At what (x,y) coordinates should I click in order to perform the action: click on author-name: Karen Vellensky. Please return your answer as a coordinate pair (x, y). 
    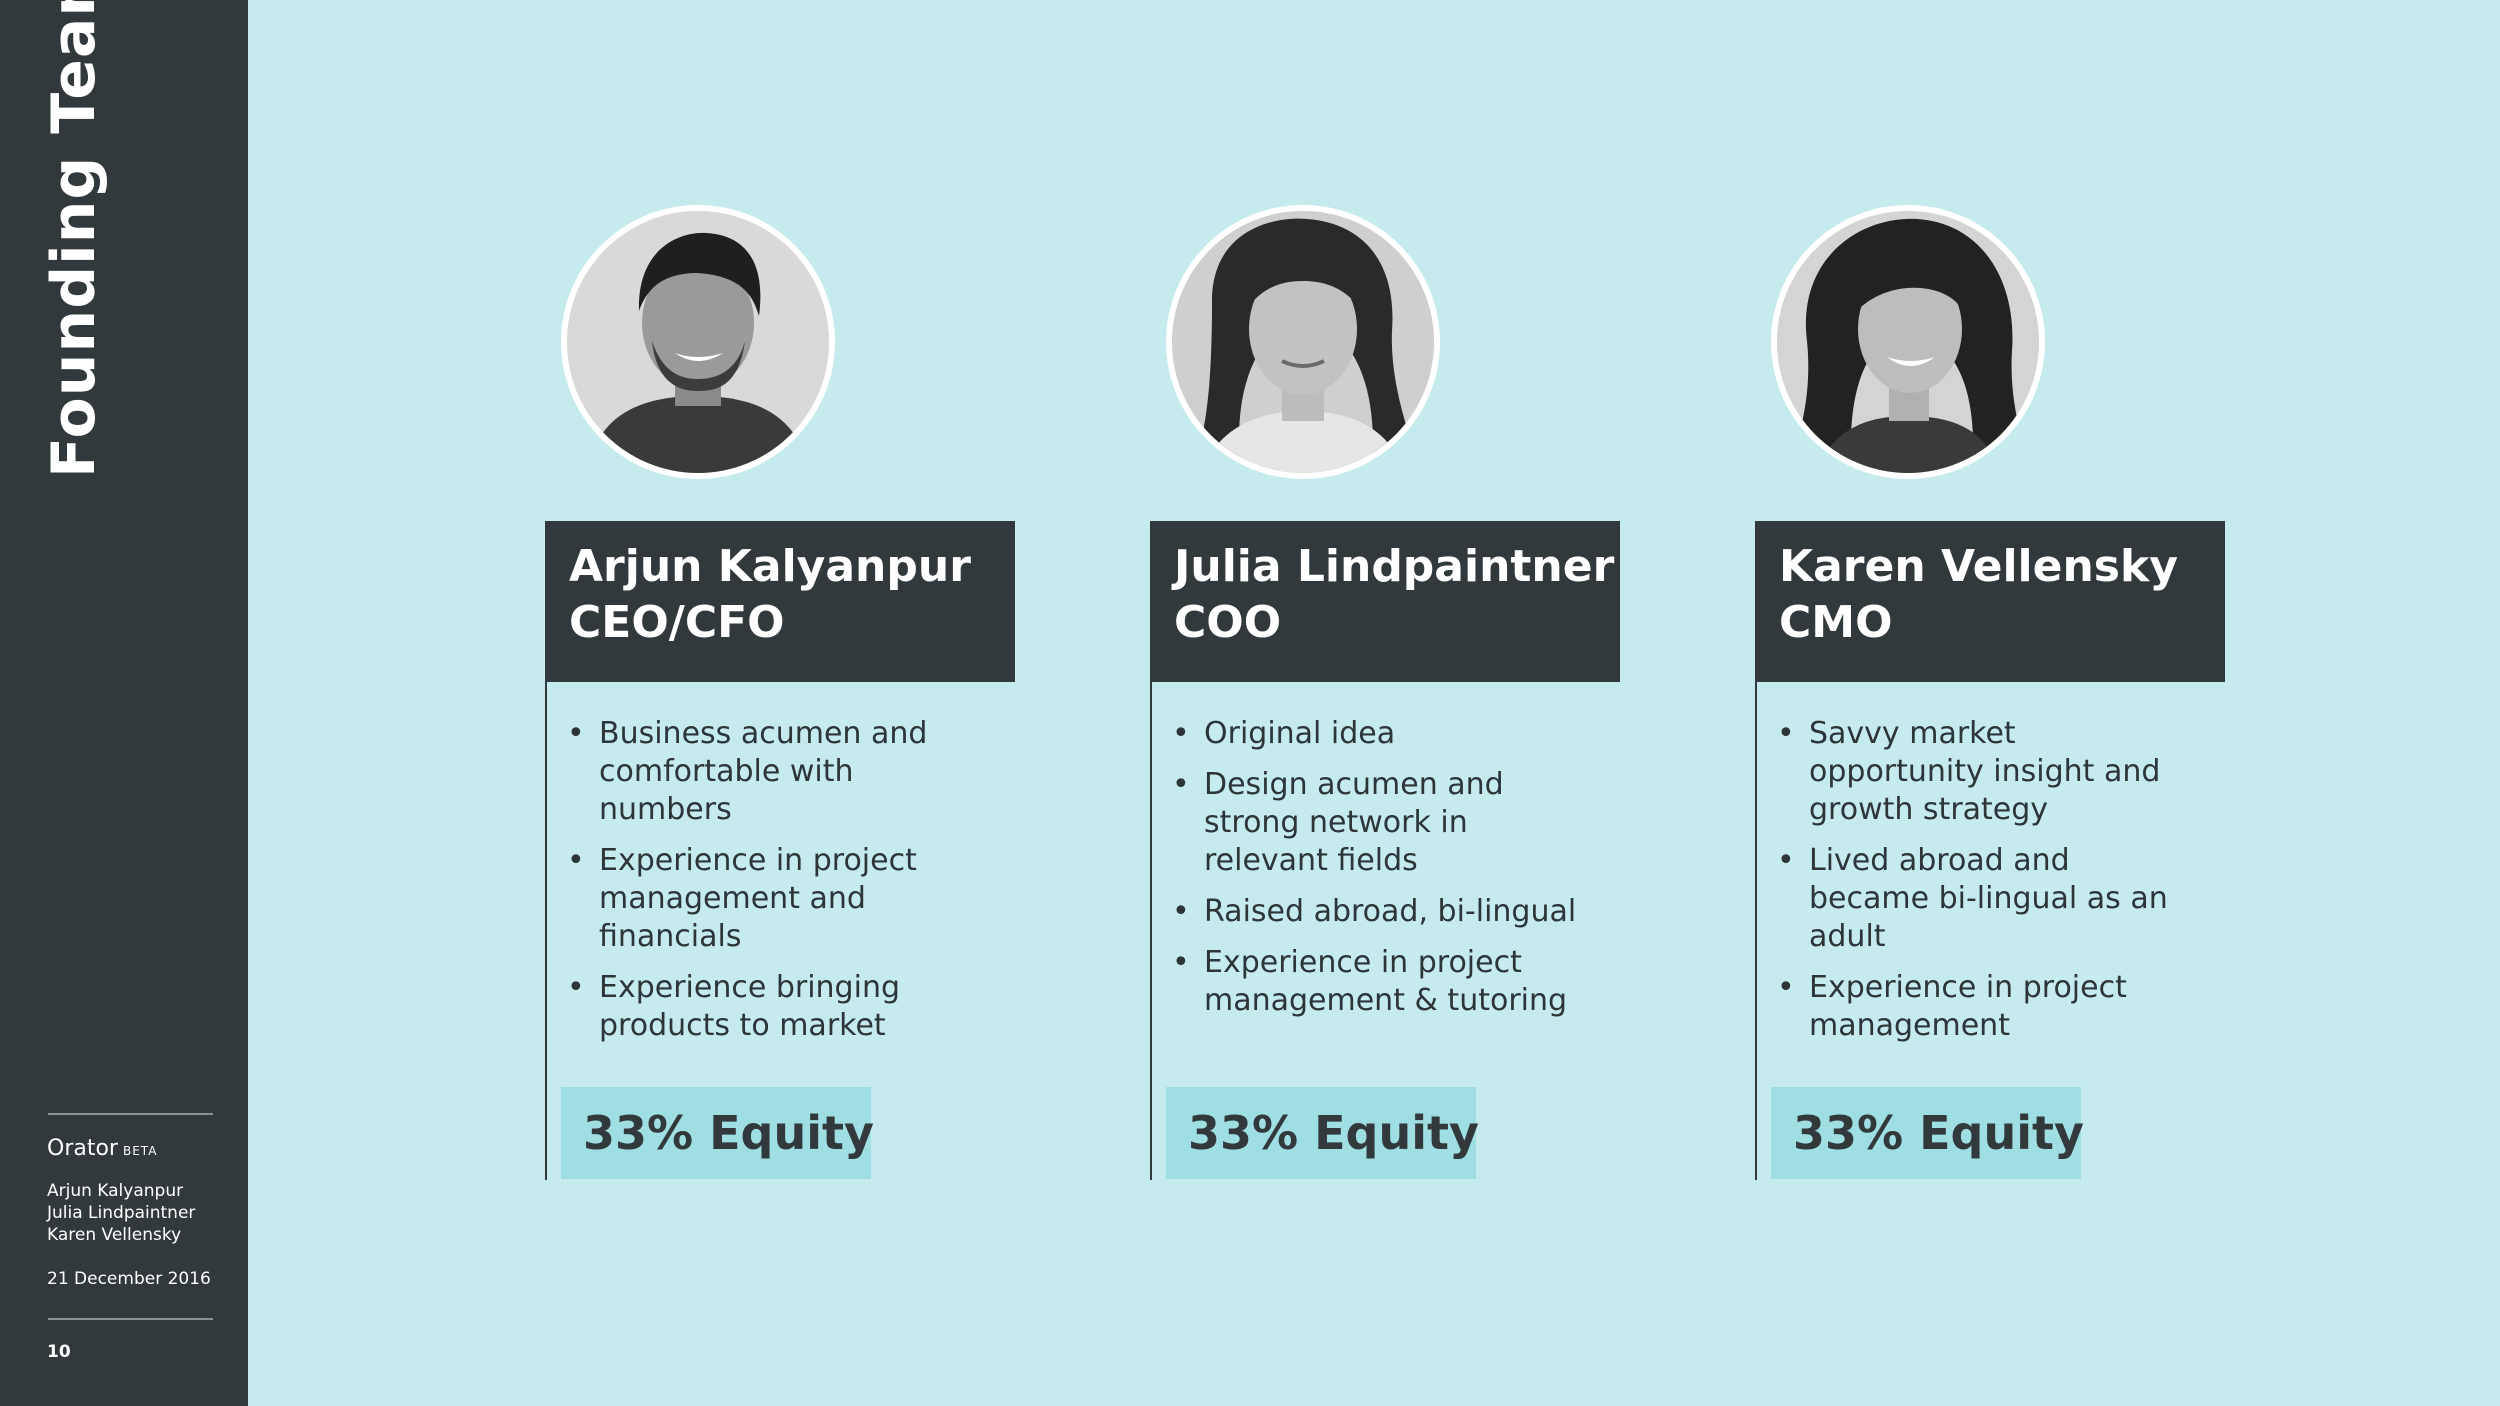
    Looking at the image, I should click on (114, 1235).